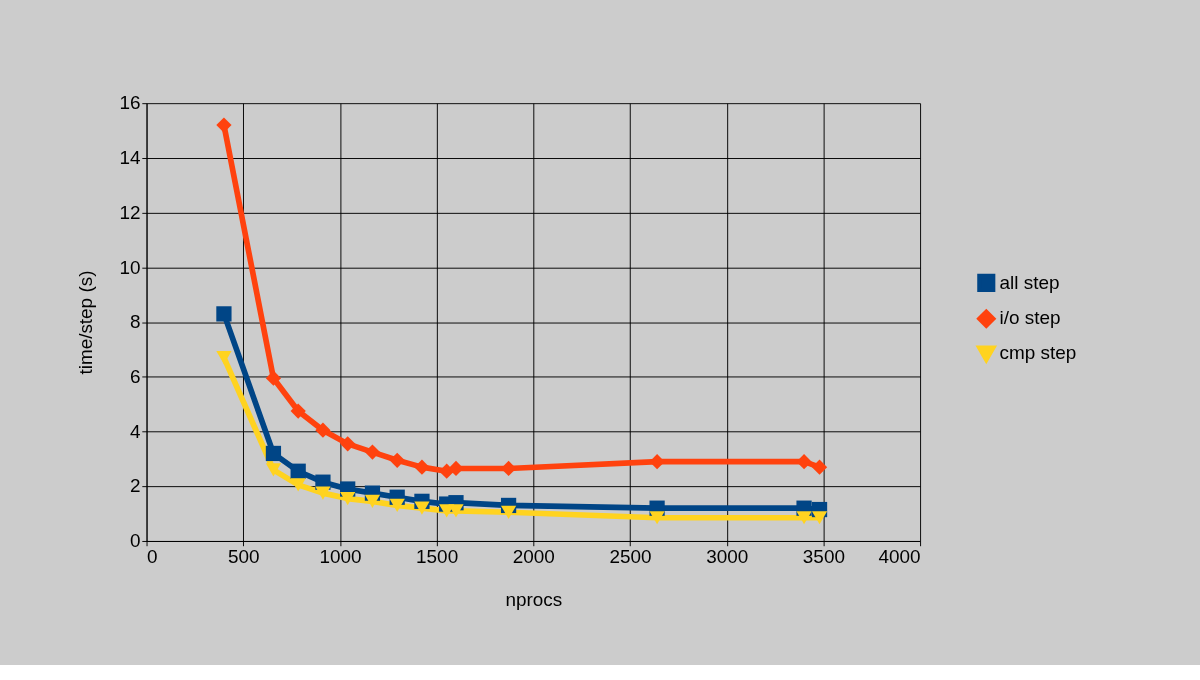  I want to click on legend-label: i/o step, so click(1030, 318).